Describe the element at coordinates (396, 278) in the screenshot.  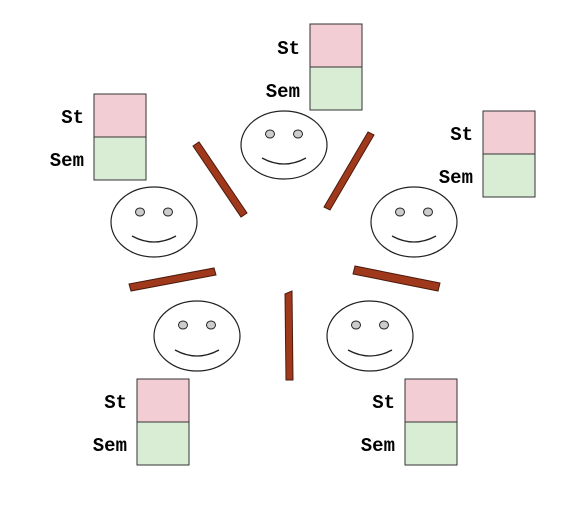
I see `divider-right` at that location.